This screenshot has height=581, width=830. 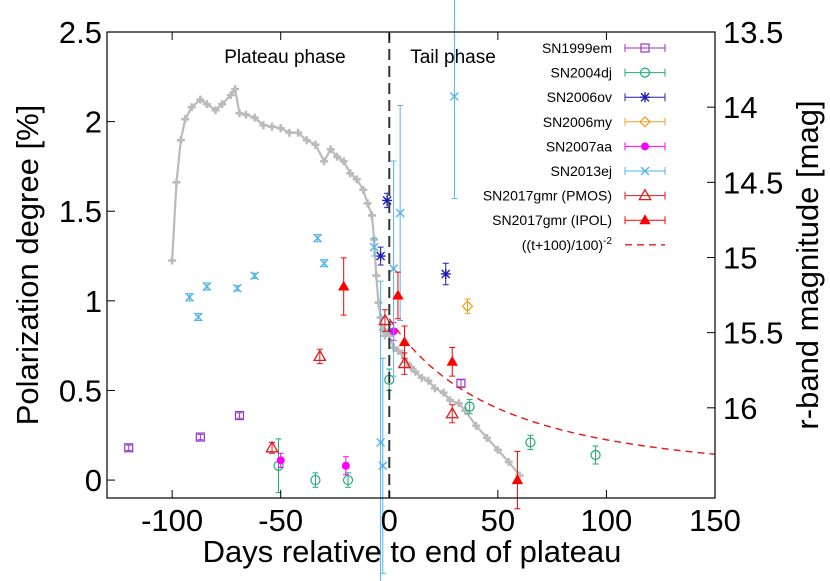 I want to click on legend-marker-sn1999em, so click(x=645, y=48).